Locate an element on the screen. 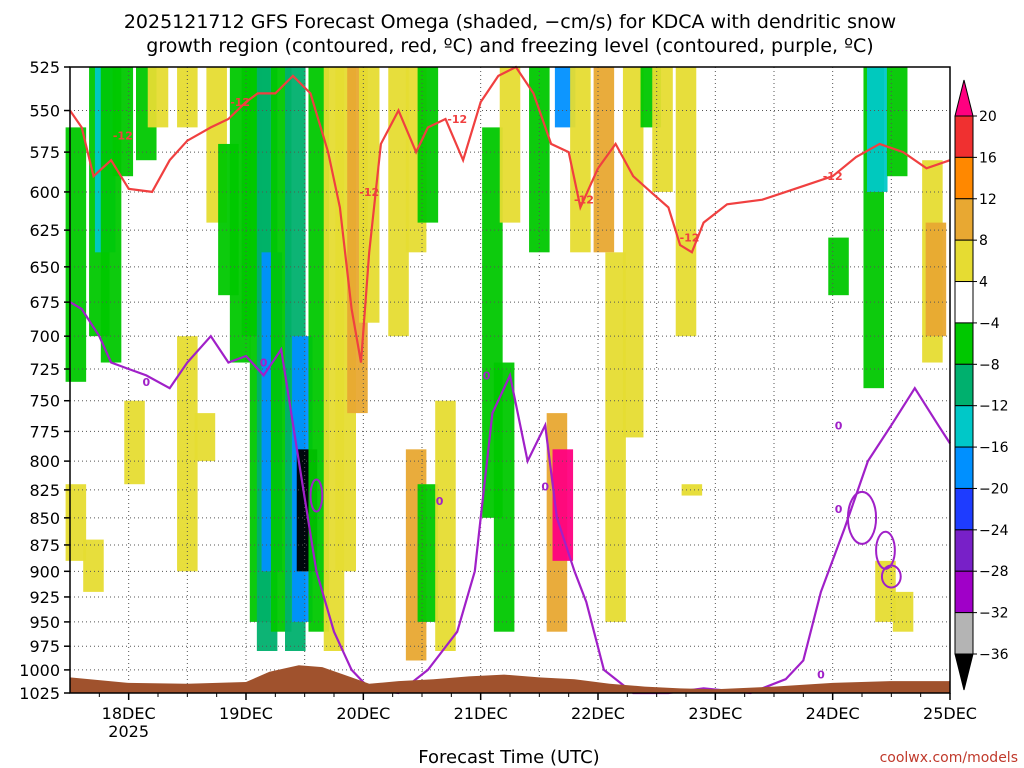  colorbar-tick-label: 12 is located at coordinates (988, 200).